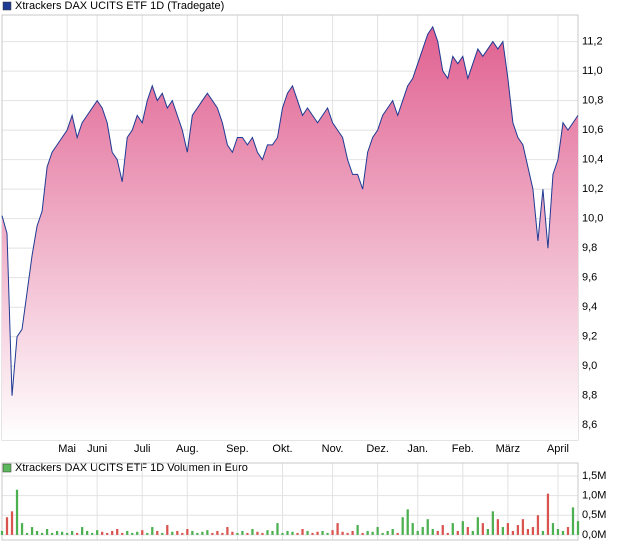 The height and width of the screenshot is (546, 620). I want to click on y-tick-label: 1,5M, so click(594, 476).